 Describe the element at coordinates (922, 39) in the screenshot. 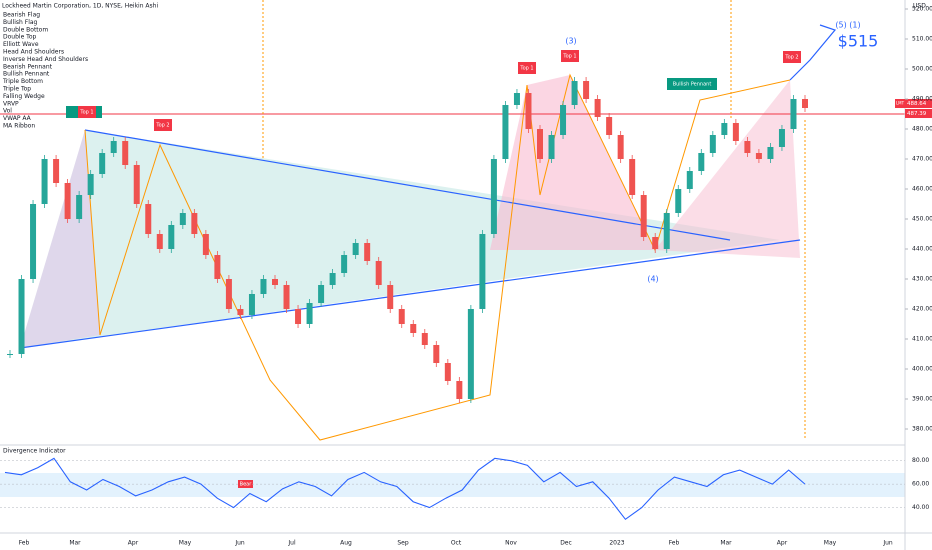

I see `y-tick-label: 510.00` at that location.